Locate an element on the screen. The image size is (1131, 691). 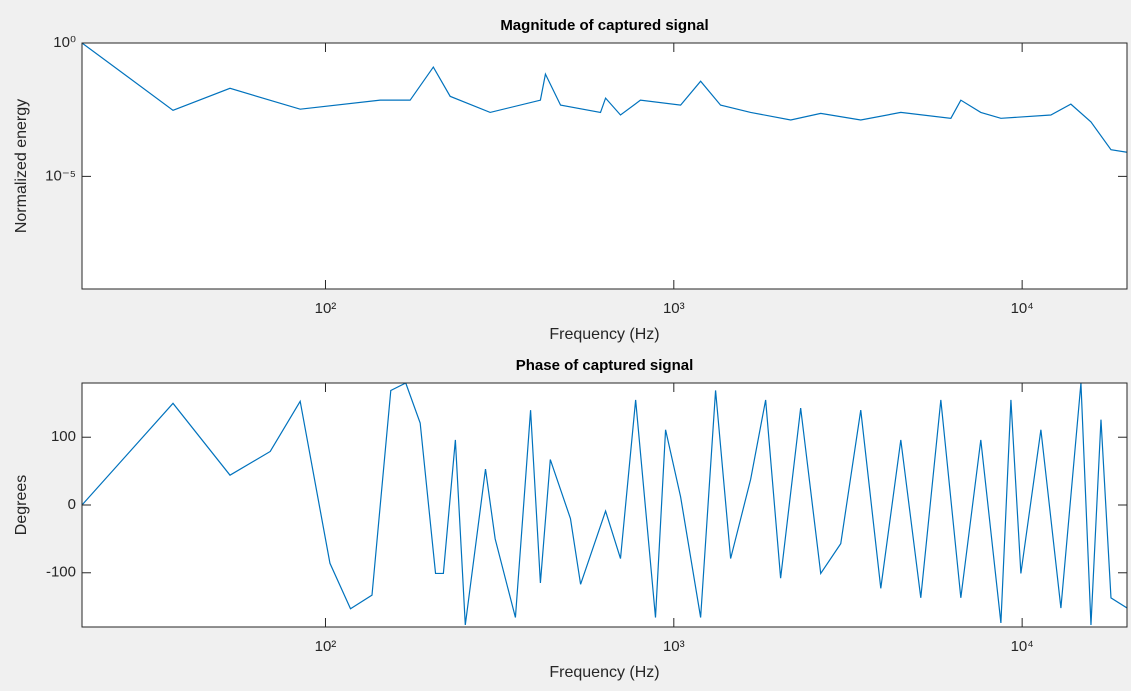
y-tick-label: 100 is located at coordinates (63, 436).